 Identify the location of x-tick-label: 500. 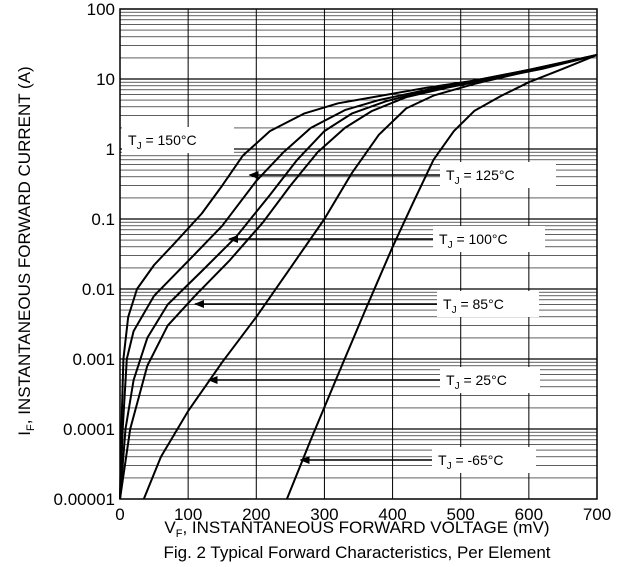
(461, 514).